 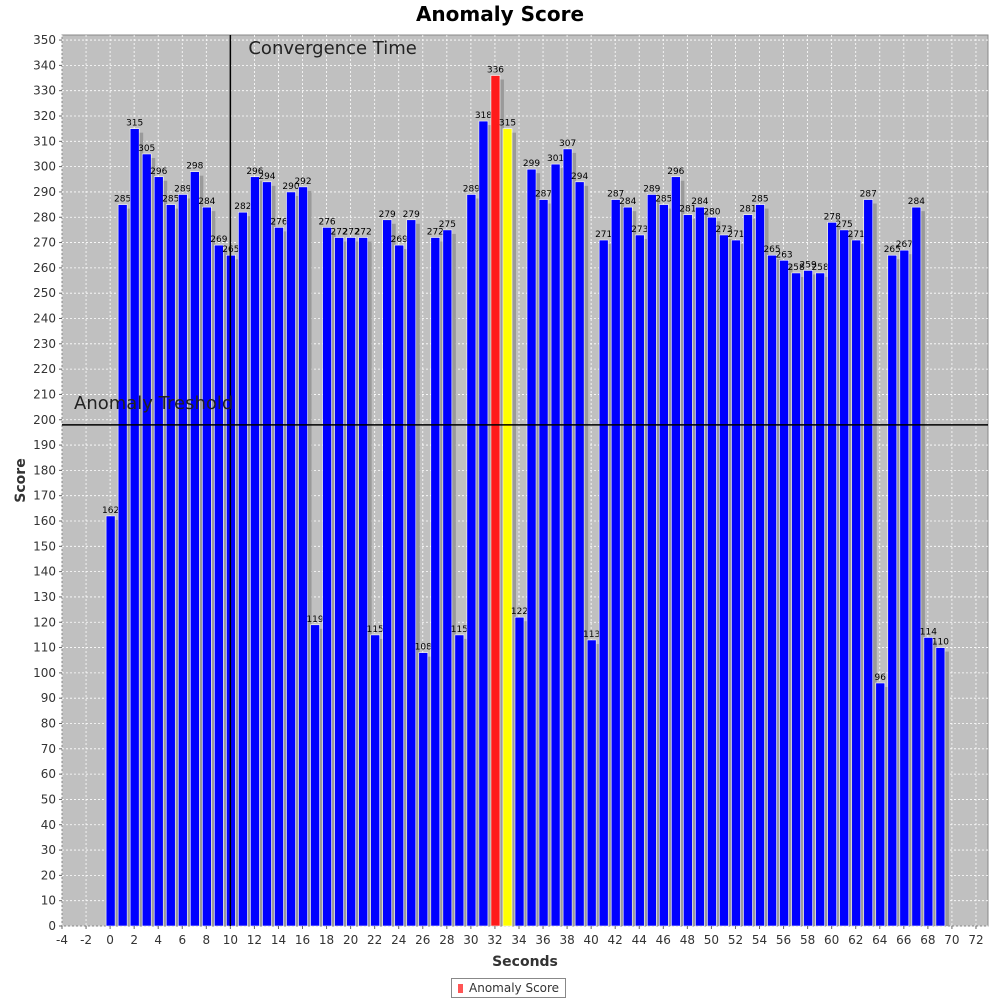 I want to click on x-tick-label: 14, so click(x=278, y=940).